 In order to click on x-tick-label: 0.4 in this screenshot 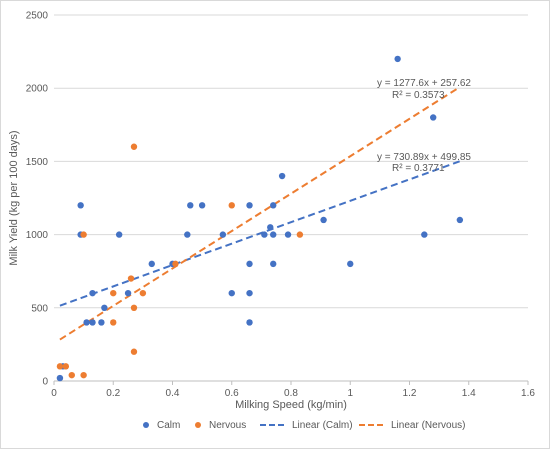, I will do `click(173, 393)`.